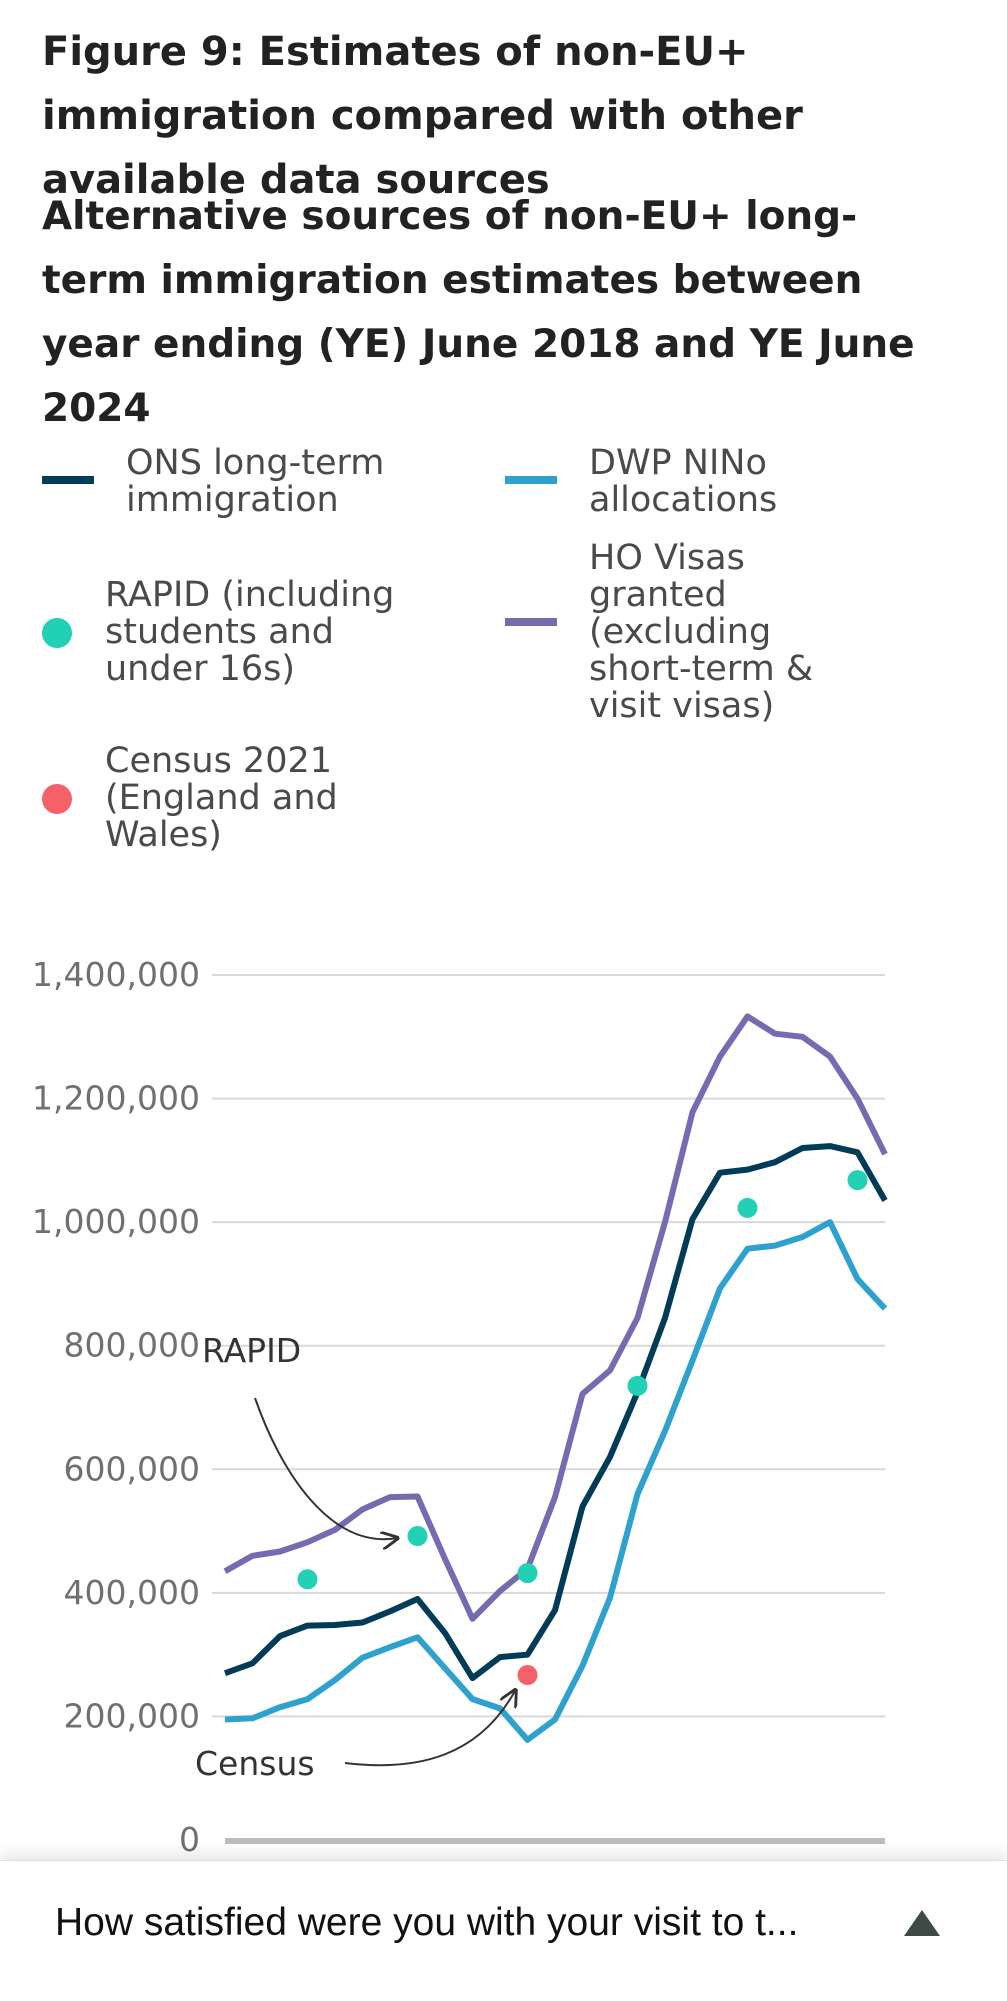 The width and height of the screenshot is (1007, 2001). I want to click on caret-up-icon, so click(922, 1923).